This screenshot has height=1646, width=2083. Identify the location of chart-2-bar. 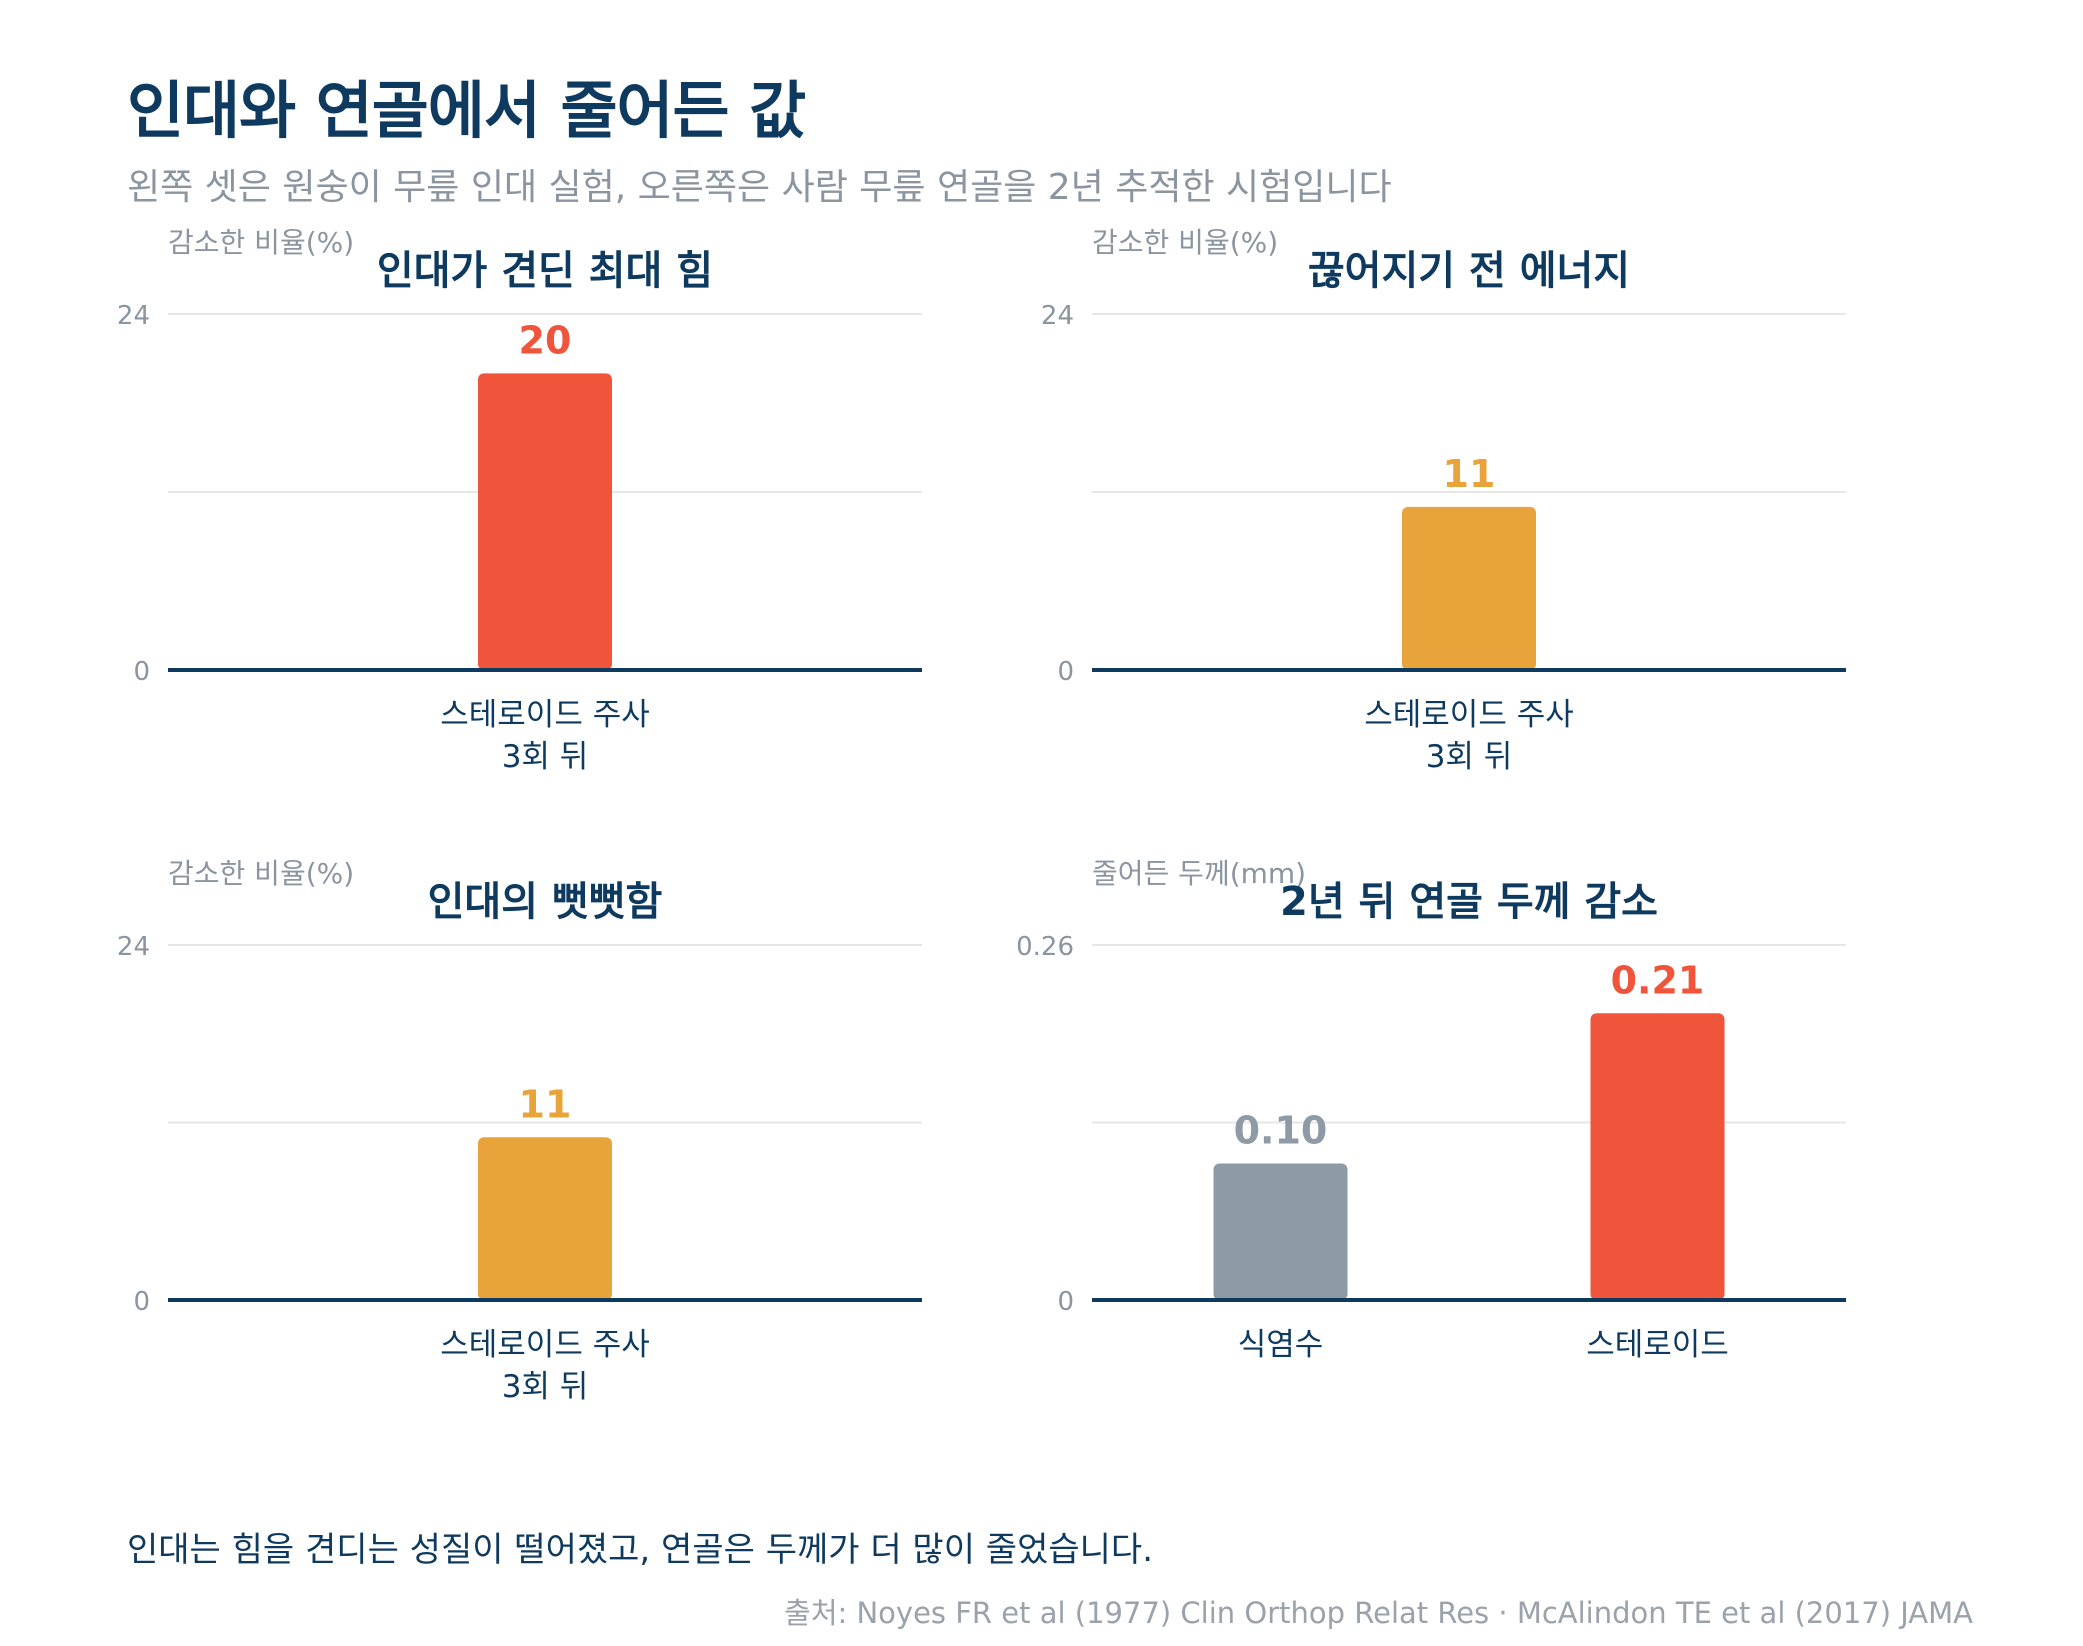
(1469, 588).